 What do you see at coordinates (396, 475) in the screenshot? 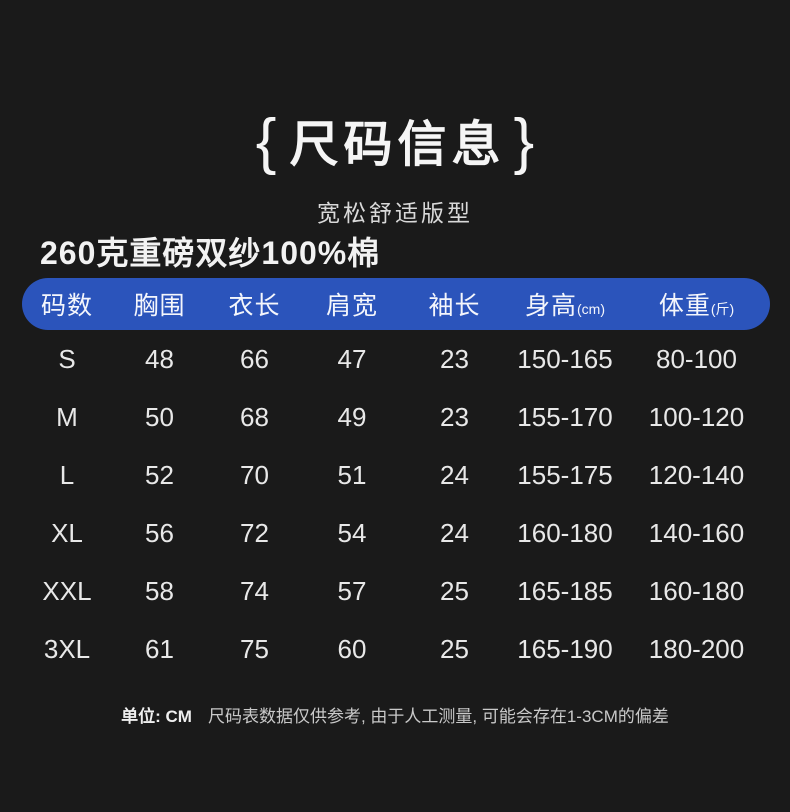
I see `table-row: L 52 70 51 24 155-175 120-140` at bounding box center [396, 475].